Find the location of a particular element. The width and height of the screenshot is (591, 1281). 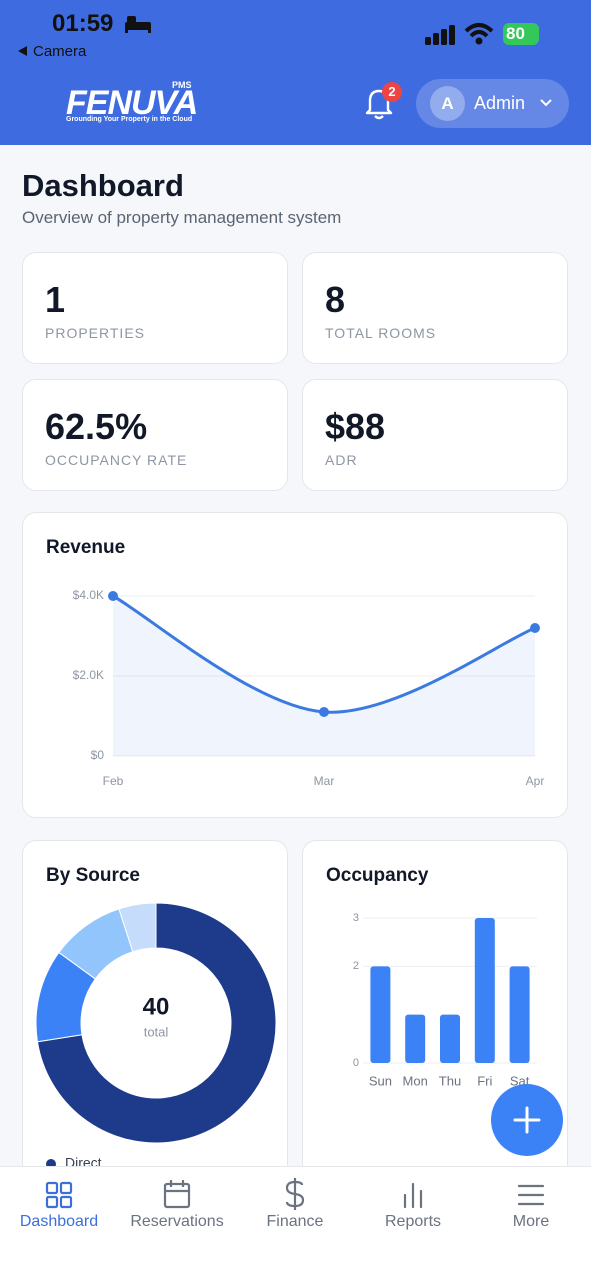

chart-title: By Source is located at coordinates (93, 875).